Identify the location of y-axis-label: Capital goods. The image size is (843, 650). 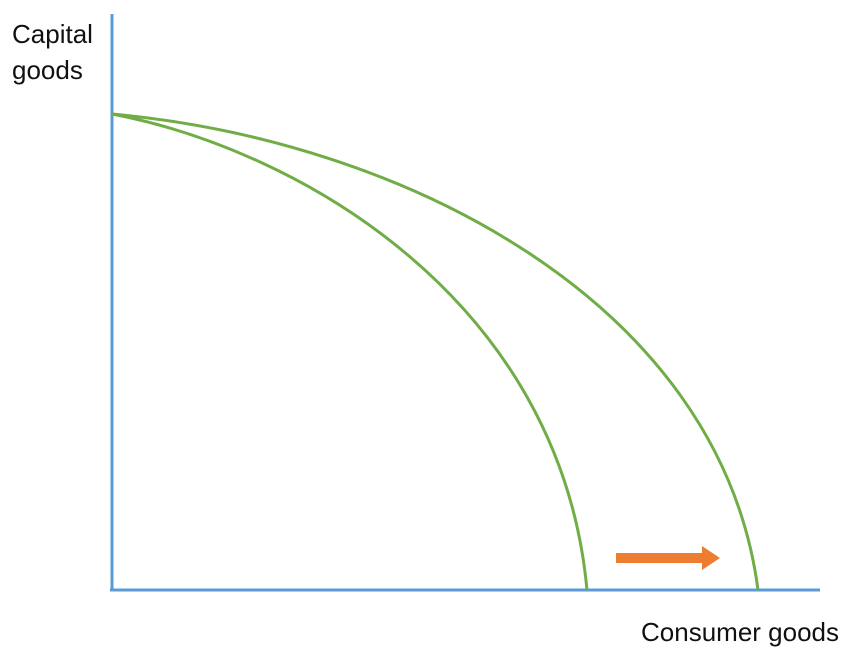
(52, 52).